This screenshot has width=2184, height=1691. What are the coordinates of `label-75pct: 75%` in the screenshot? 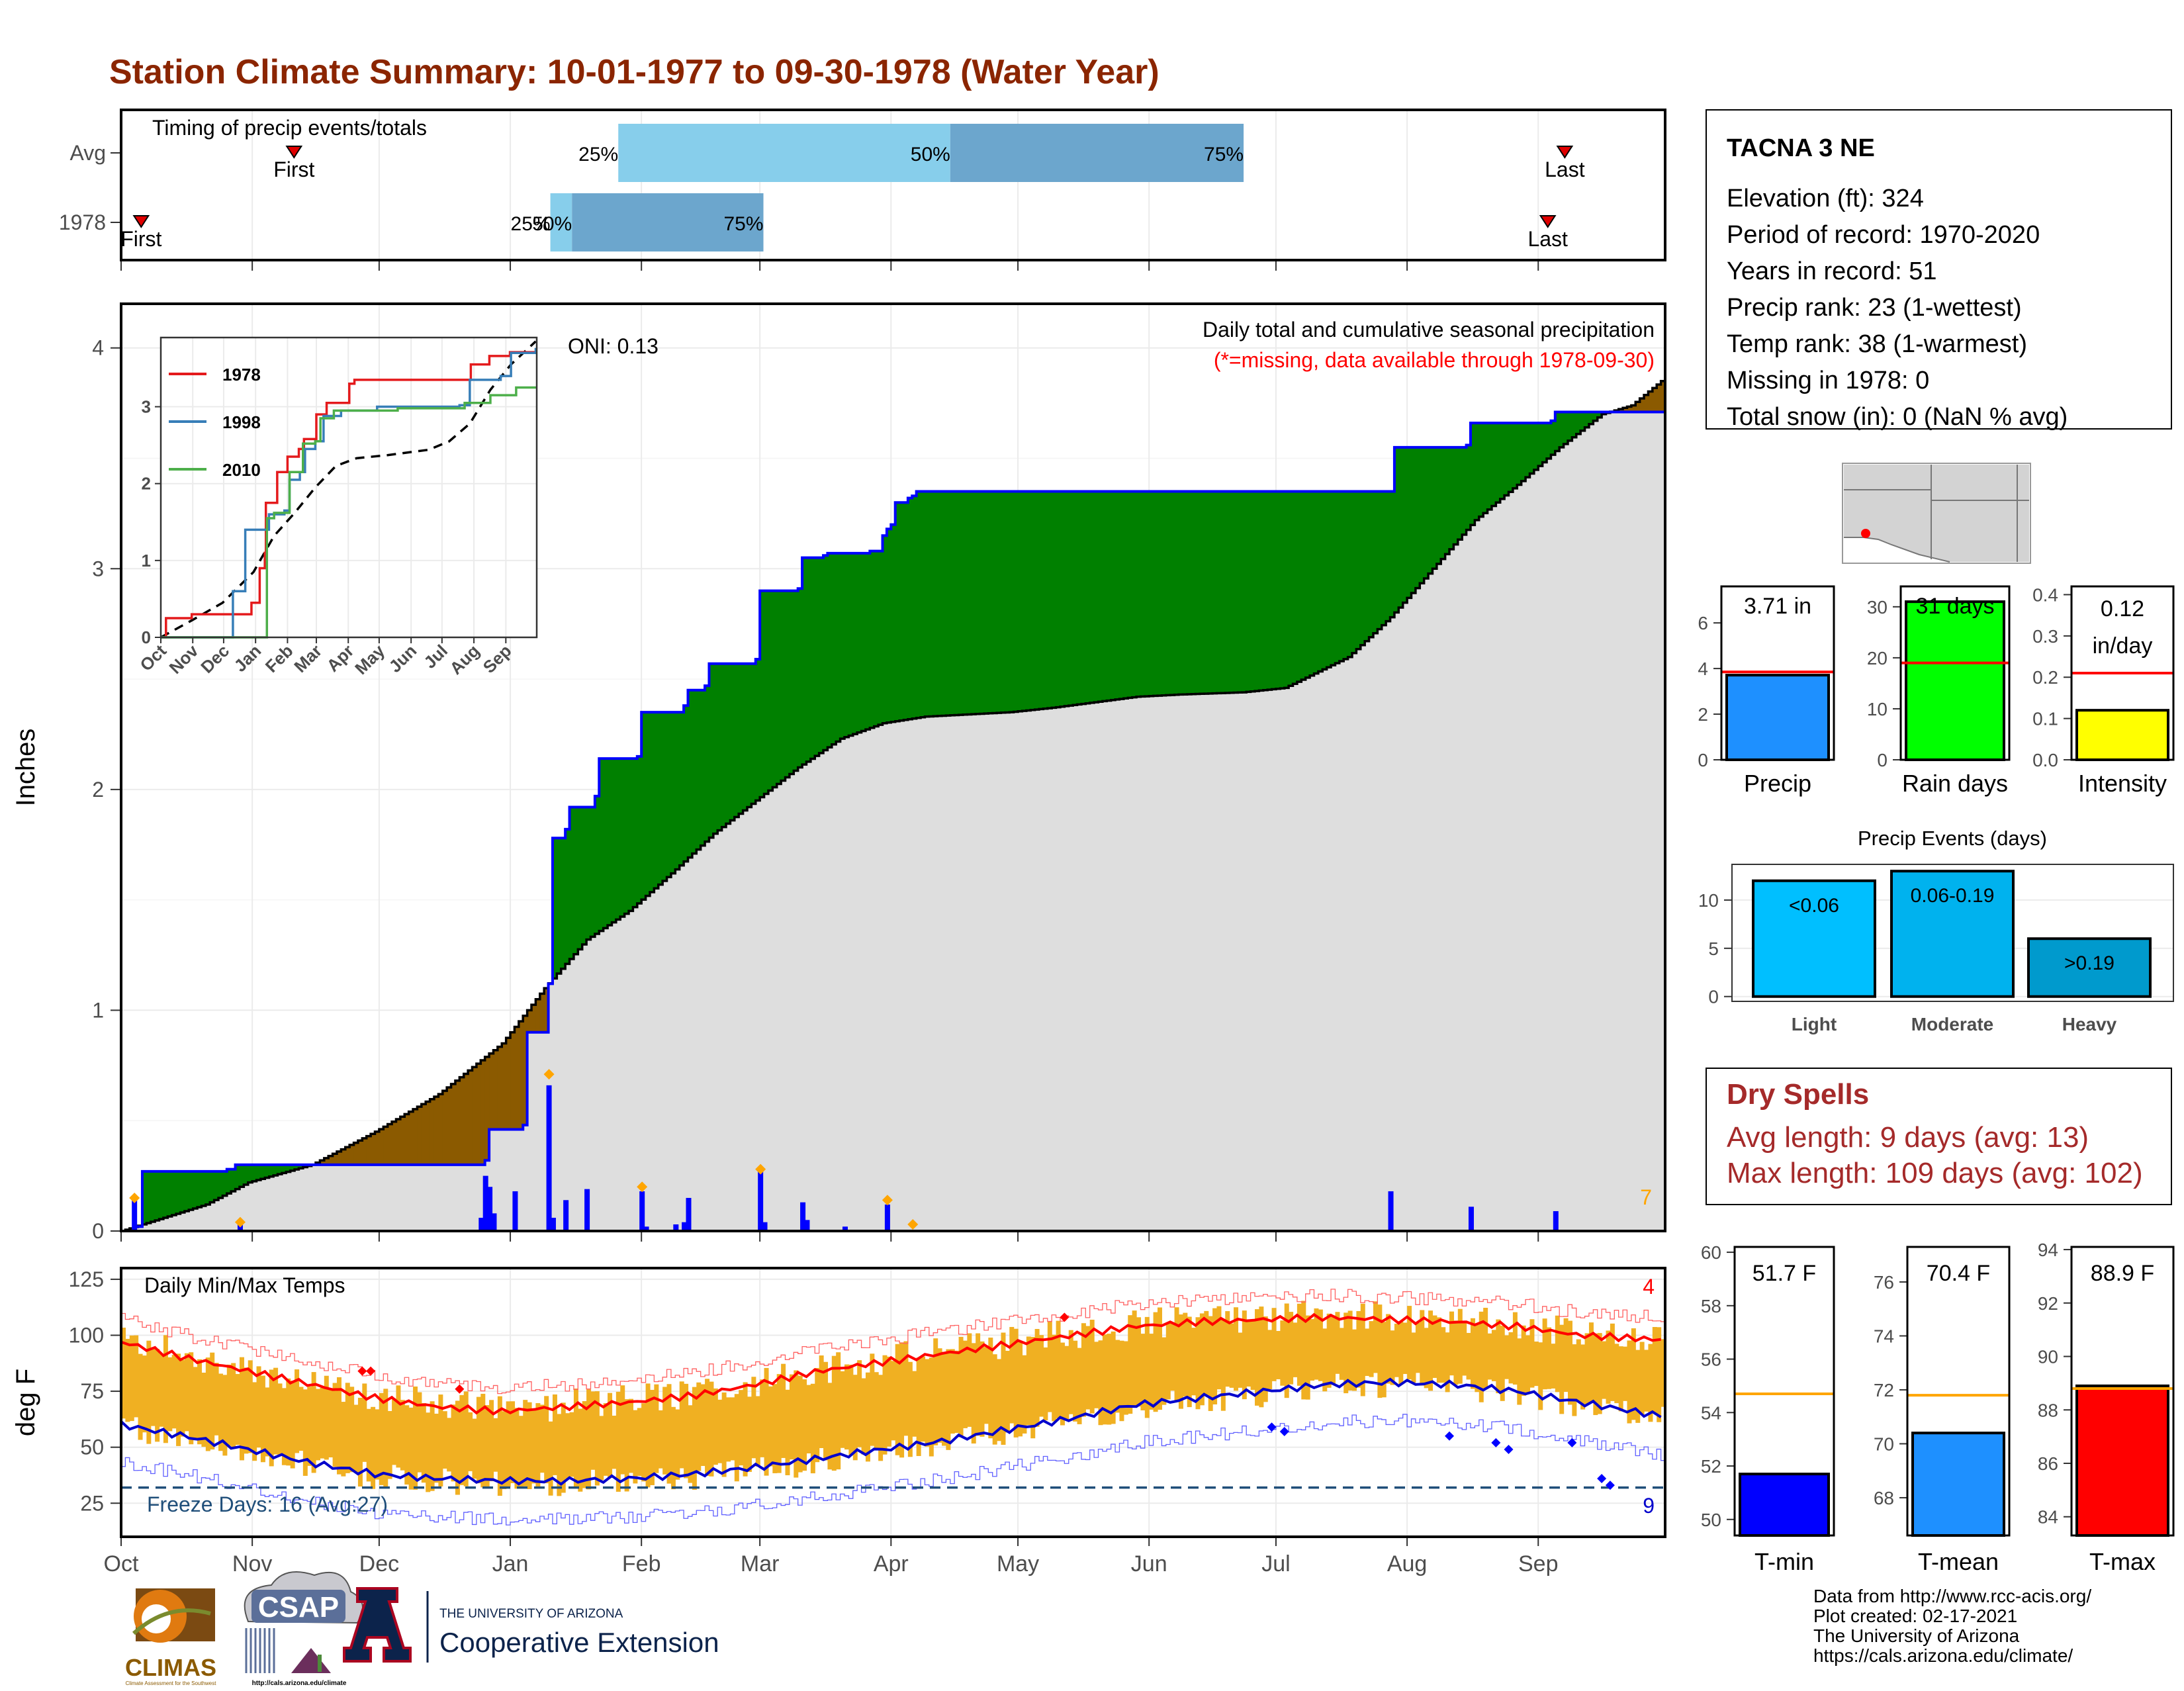 It's located at (1224, 155).